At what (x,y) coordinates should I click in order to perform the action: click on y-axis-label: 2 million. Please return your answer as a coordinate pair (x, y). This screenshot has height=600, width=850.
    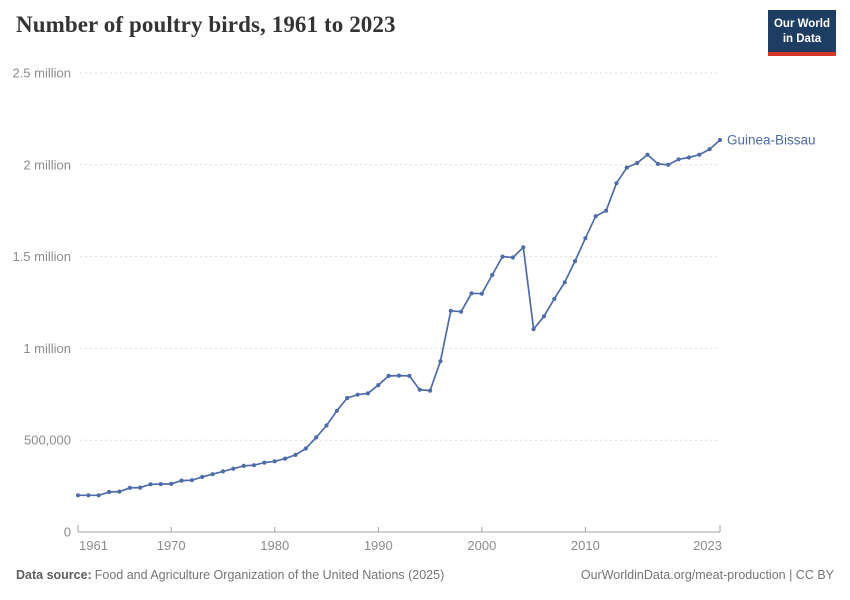
    Looking at the image, I should click on (47, 164).